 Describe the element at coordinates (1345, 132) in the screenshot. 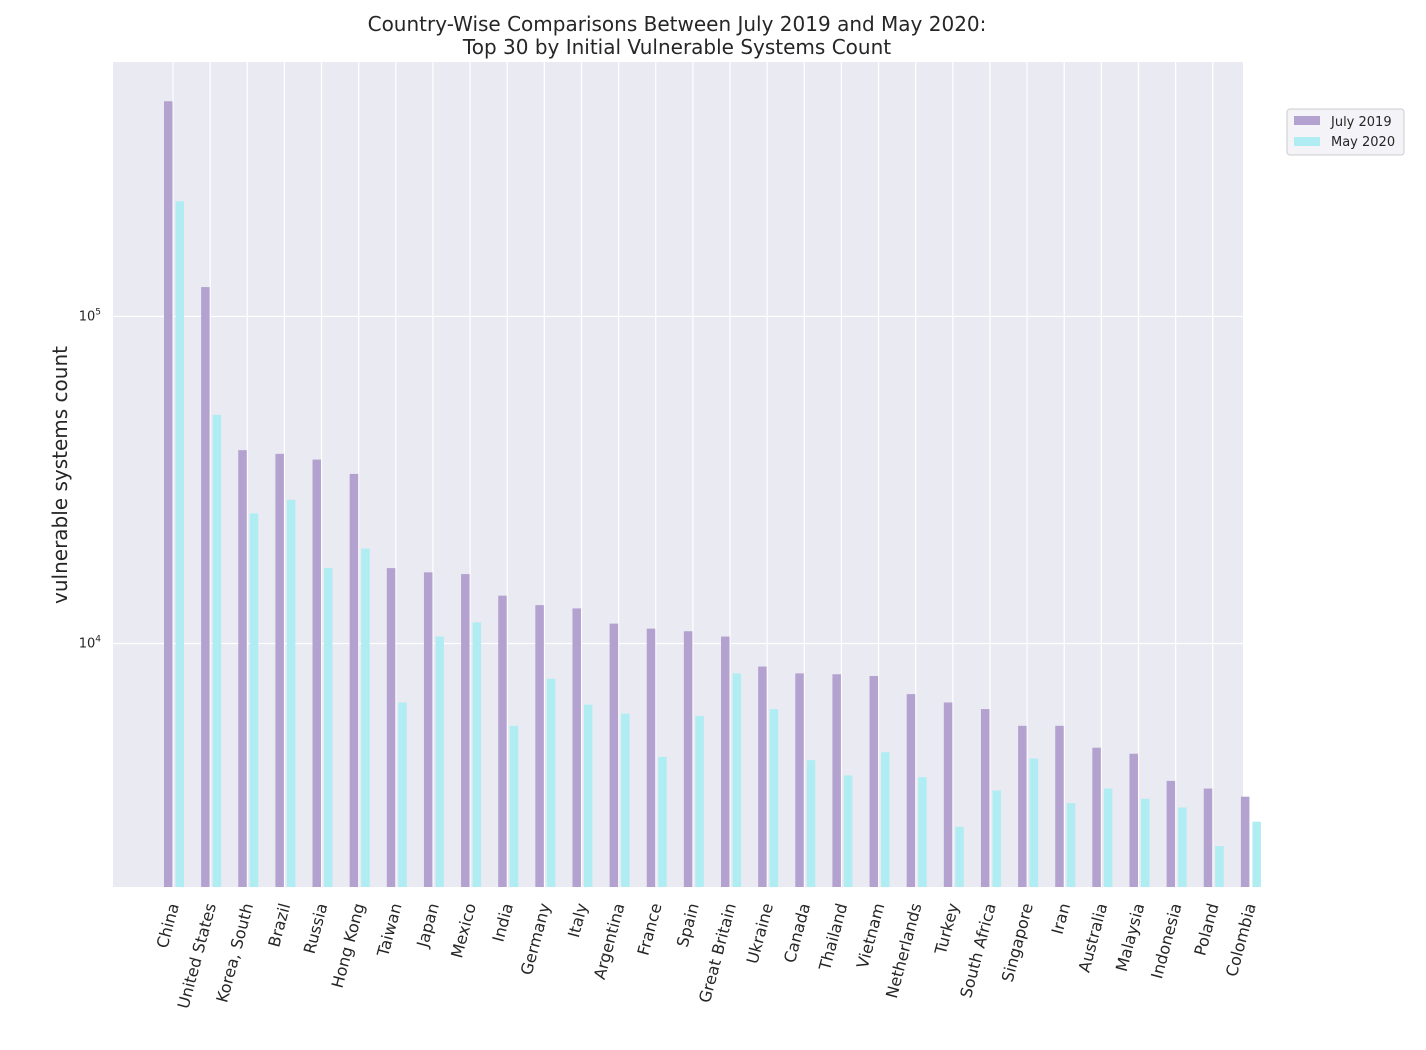

I see `legend: July 2019 May 2020` at that location.